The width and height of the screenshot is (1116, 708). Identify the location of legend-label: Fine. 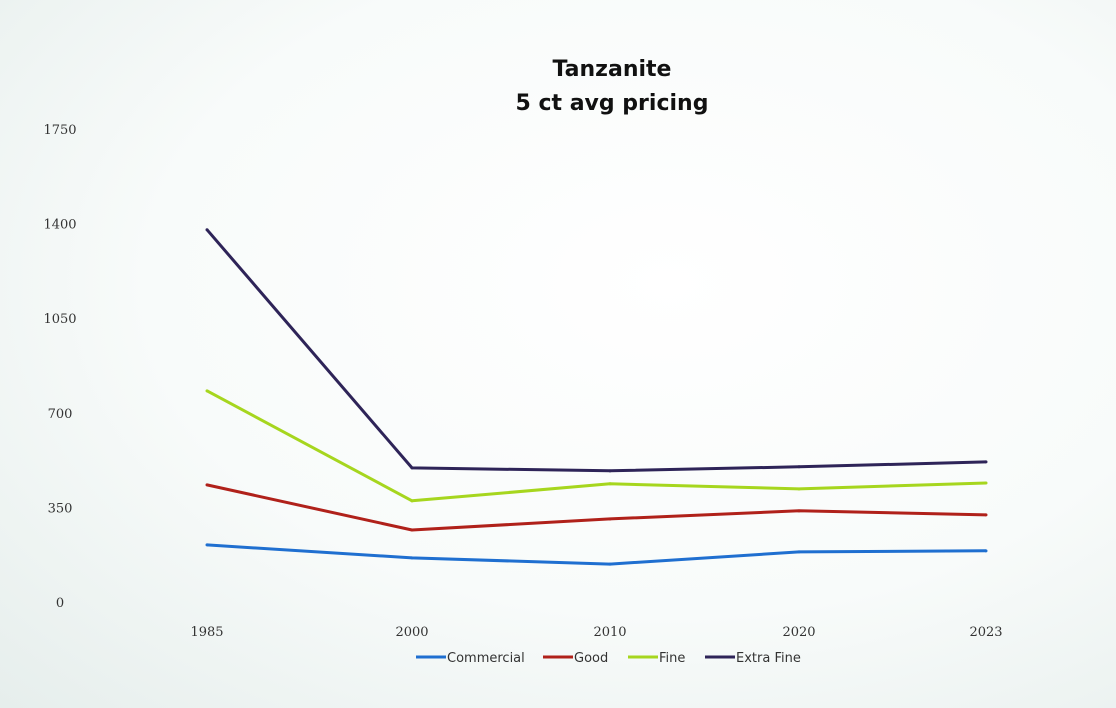
(672, 658).